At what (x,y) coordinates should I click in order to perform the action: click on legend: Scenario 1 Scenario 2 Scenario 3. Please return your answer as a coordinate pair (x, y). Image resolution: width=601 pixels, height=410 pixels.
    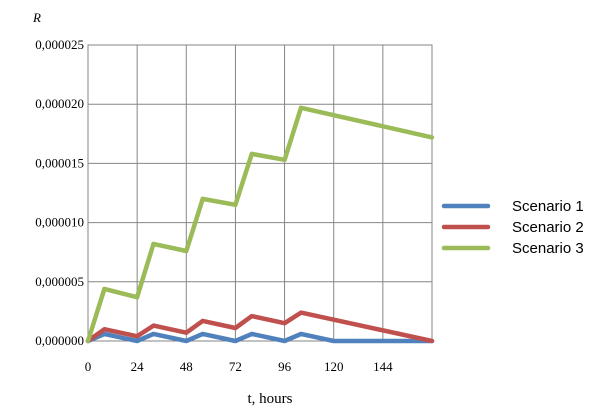
    Looking at the image, I should click on (512, 227).